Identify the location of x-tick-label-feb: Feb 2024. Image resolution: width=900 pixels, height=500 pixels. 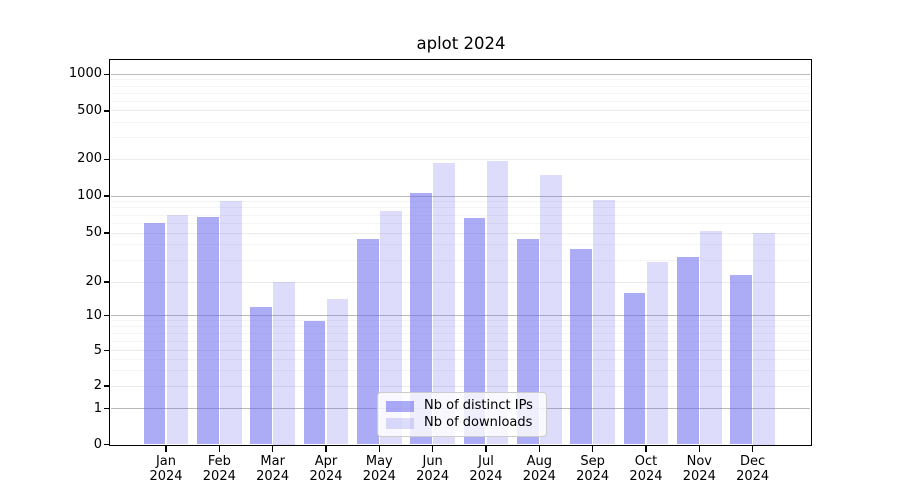
(219, 469).